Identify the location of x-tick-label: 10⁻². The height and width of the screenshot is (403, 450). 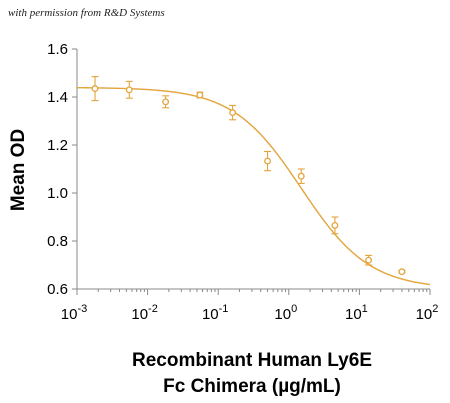
(144, 313).